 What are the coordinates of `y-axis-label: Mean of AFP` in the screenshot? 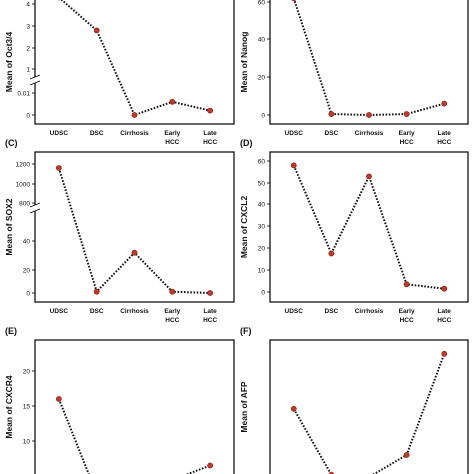 It's located at (244, 406).